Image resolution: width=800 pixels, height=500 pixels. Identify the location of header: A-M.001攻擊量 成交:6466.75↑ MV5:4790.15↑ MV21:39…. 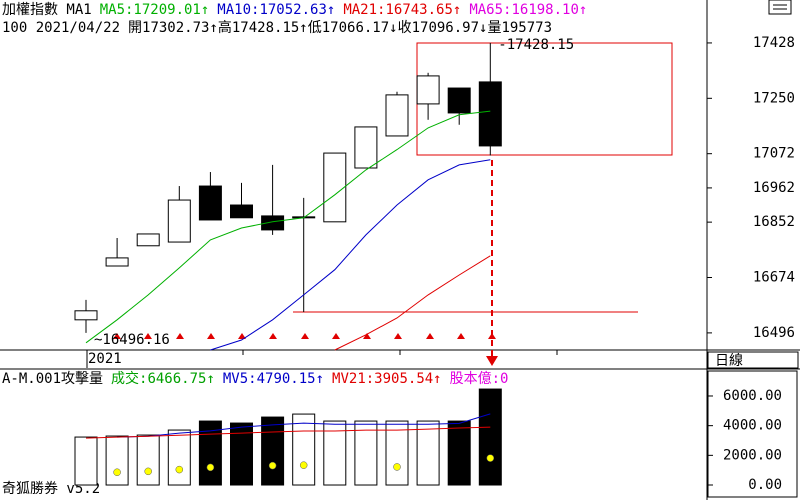
(255, 378).